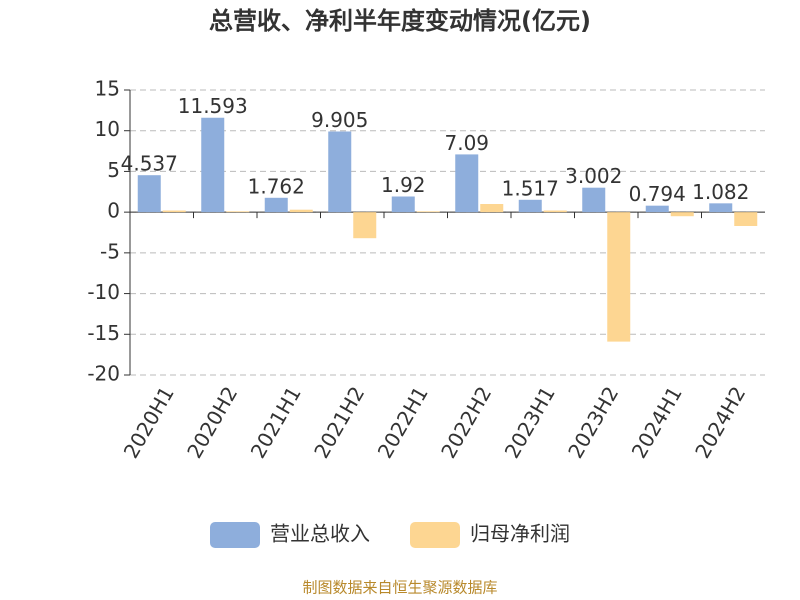 The image size is (800, 600). Describe the element at coordinates (103, 374) in the screenshot. I see `y-tick-label: -20` at that location.